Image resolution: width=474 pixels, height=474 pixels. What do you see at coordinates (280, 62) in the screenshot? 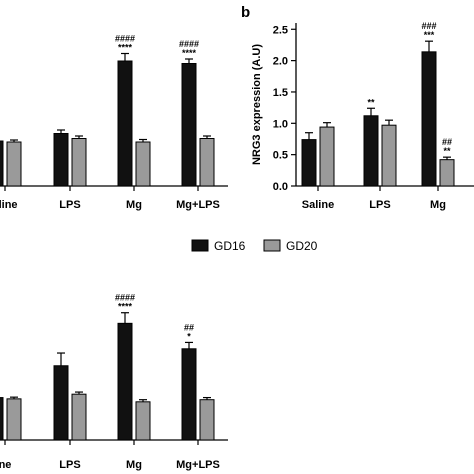
I see `y-tick-label: 2.0` at bounding box center [280, 62].